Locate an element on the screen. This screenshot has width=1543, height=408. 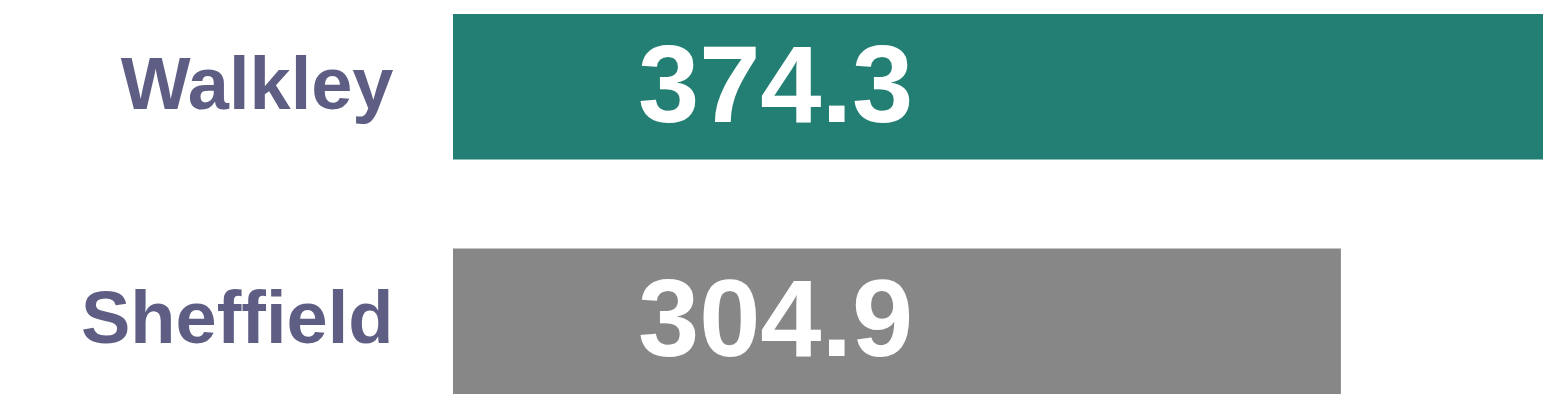
y-tick-label: Sheffield is located at coordinates (237, 318).